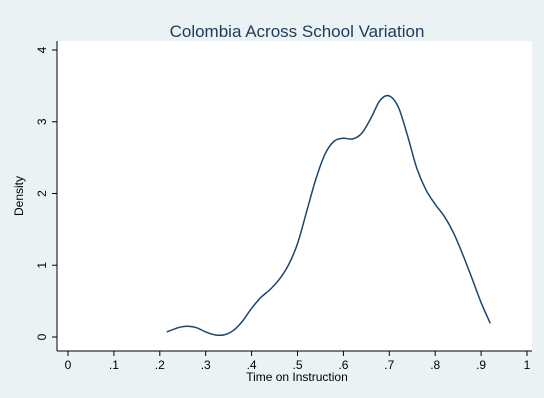  Describe the element at coordinates (42, 193) in the screenshot. I see `y-tick-label: 2` at that location.